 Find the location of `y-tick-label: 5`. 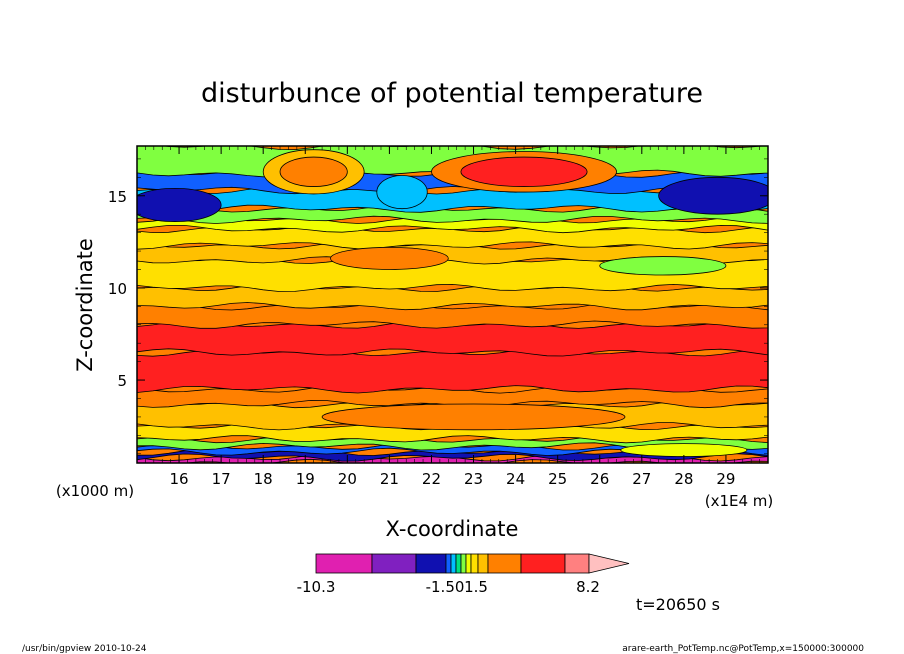

y-tick-label: 5 is located at coordinates (122, 381).